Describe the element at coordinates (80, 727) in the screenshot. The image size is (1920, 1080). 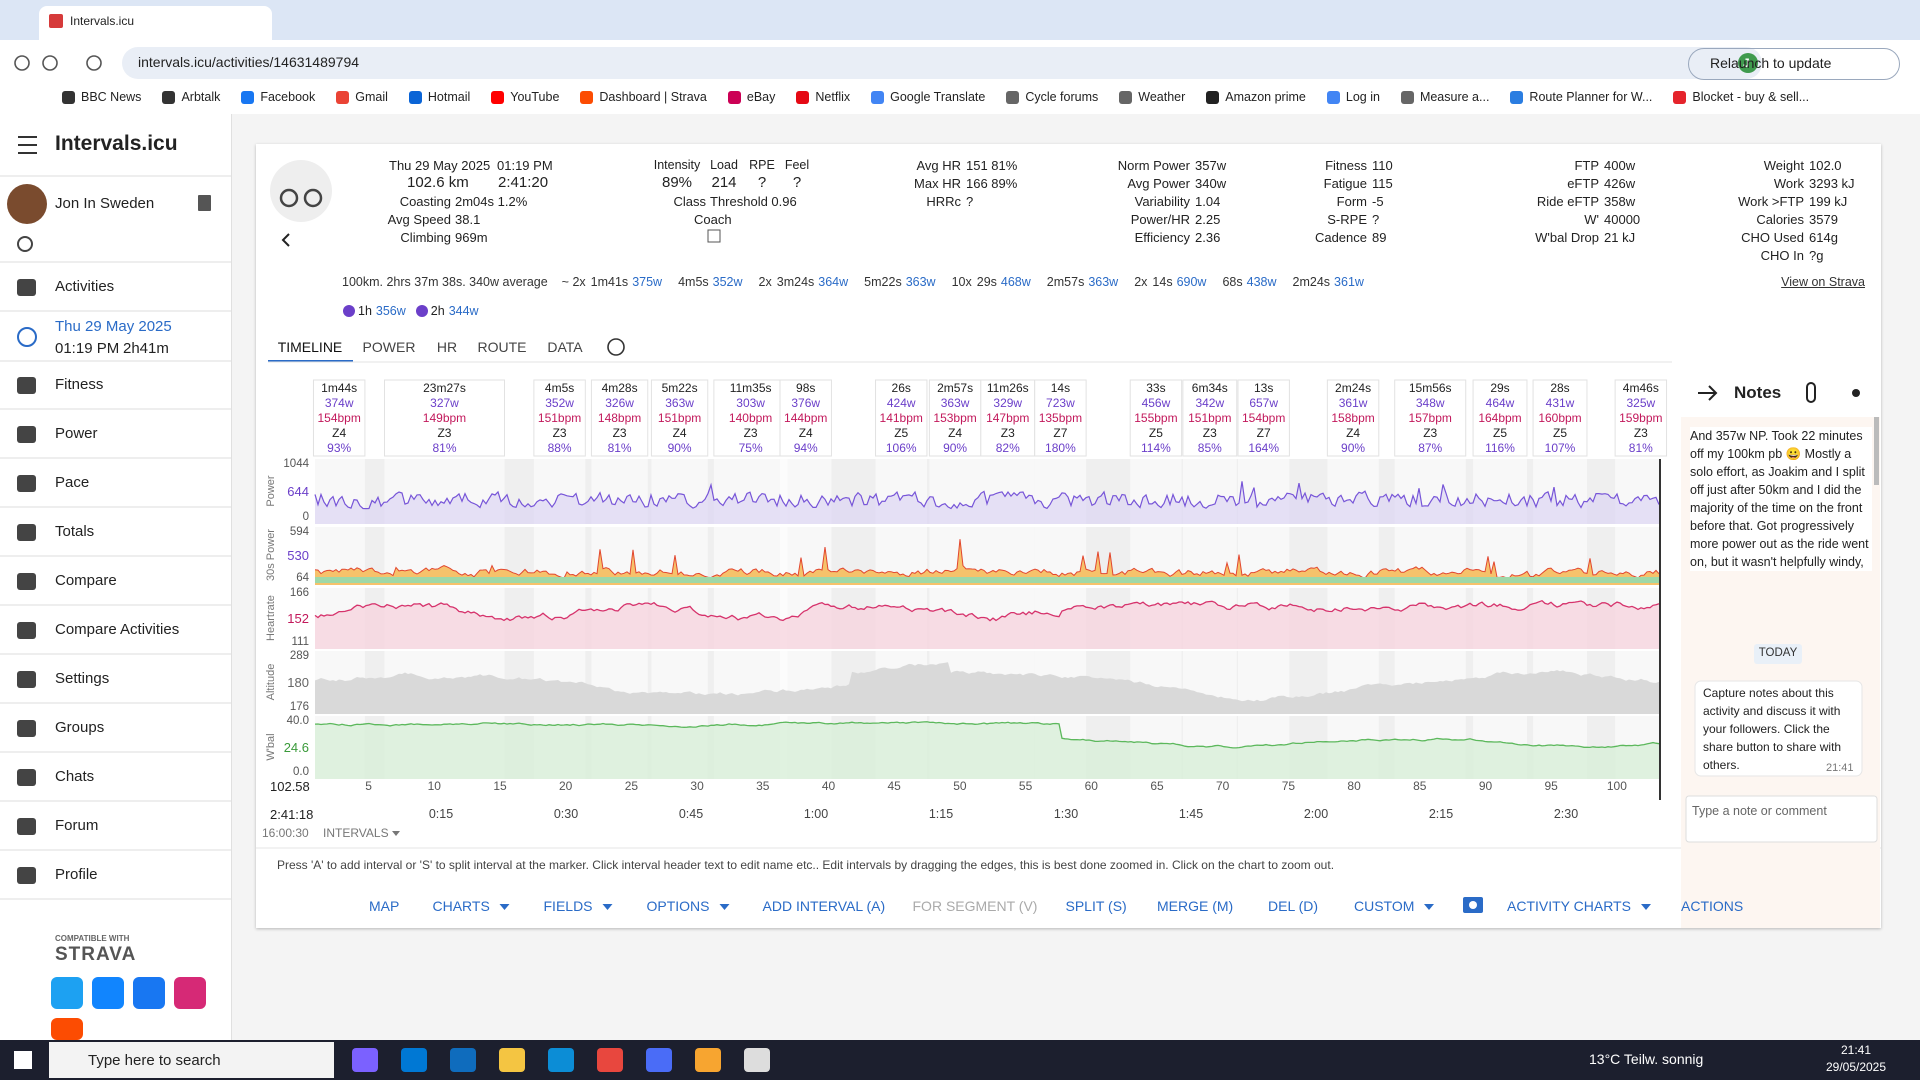
I see `nav-item: Groups` at that location.